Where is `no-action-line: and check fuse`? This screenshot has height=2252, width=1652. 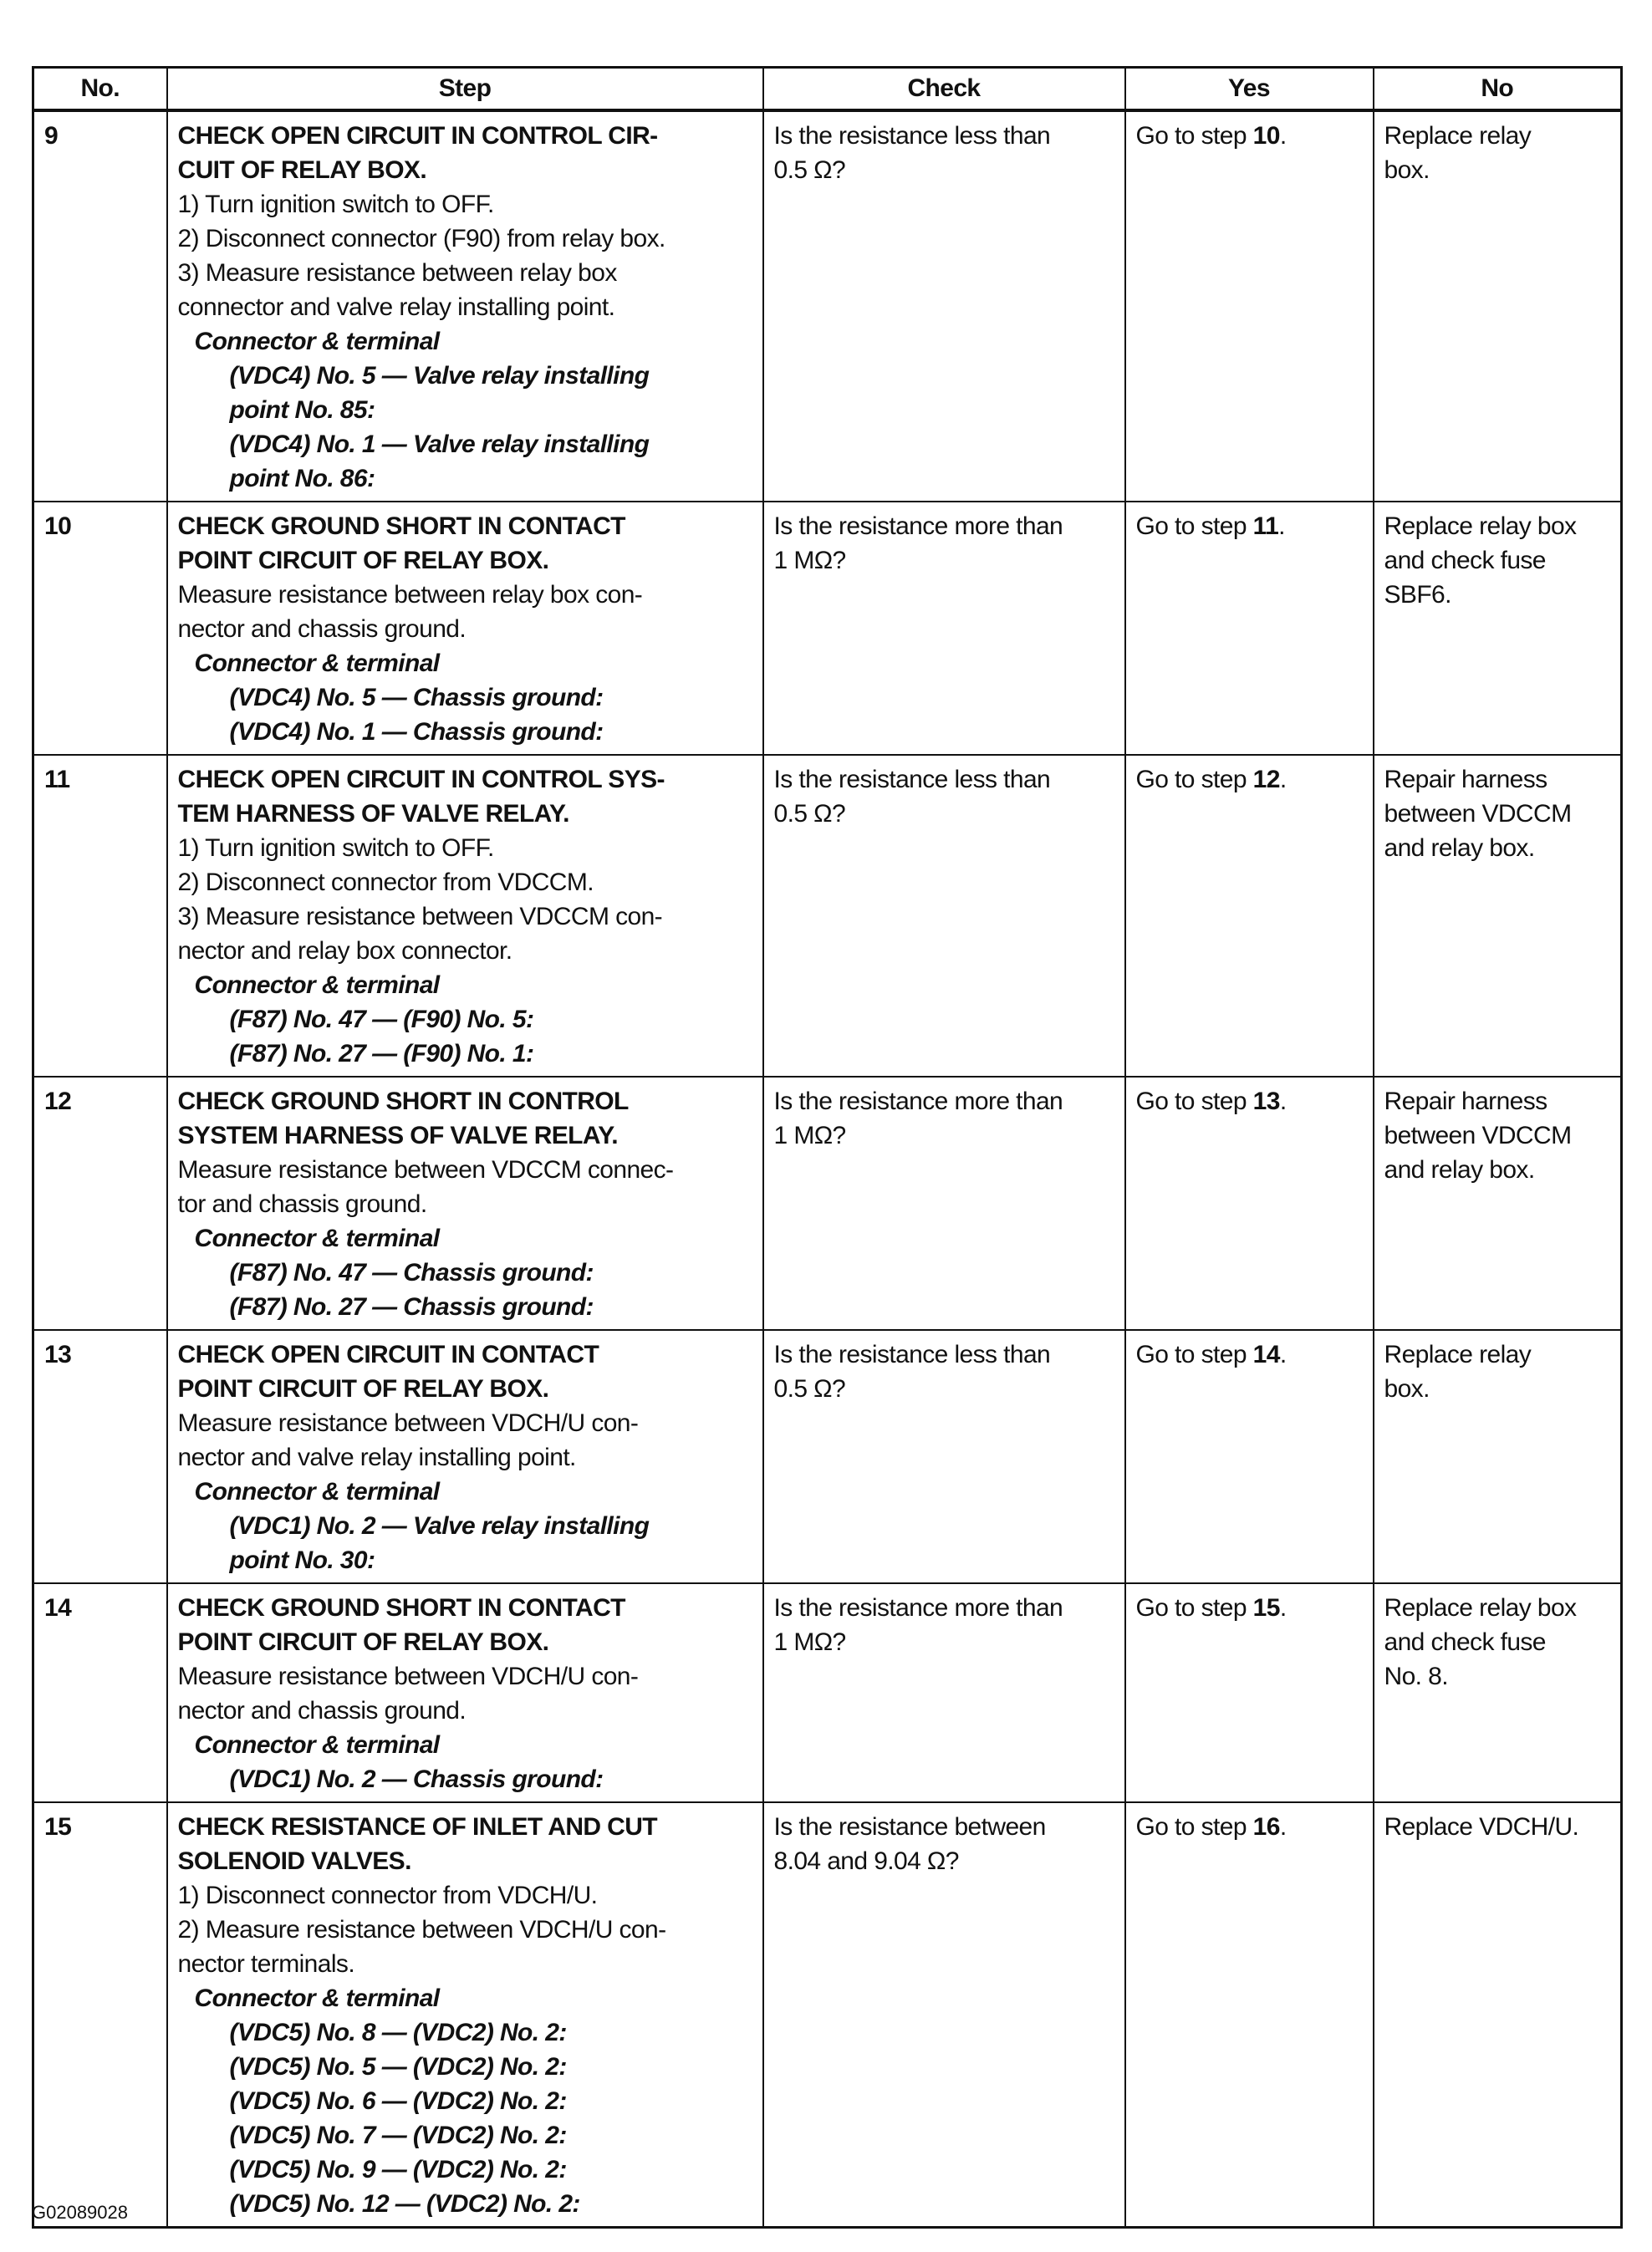
no-action-line: and check fuse is located at coordinates (1465, 560).